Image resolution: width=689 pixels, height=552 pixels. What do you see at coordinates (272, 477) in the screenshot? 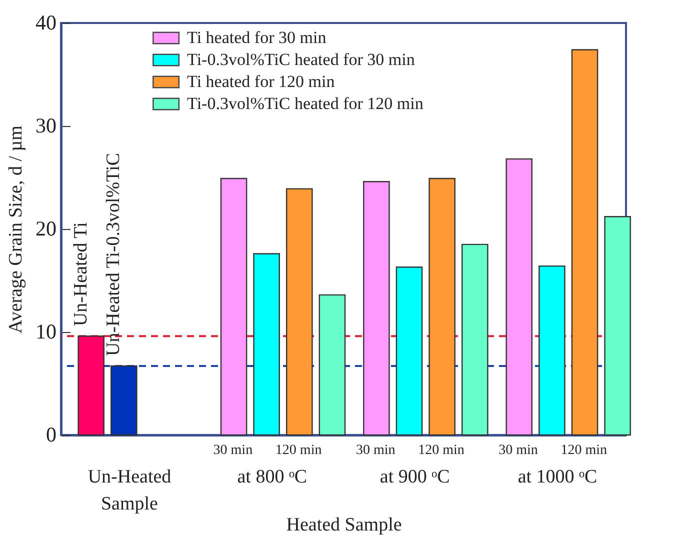
I see `x-tick-label: at 800 ᵒC` at bounding box center [272, 477].